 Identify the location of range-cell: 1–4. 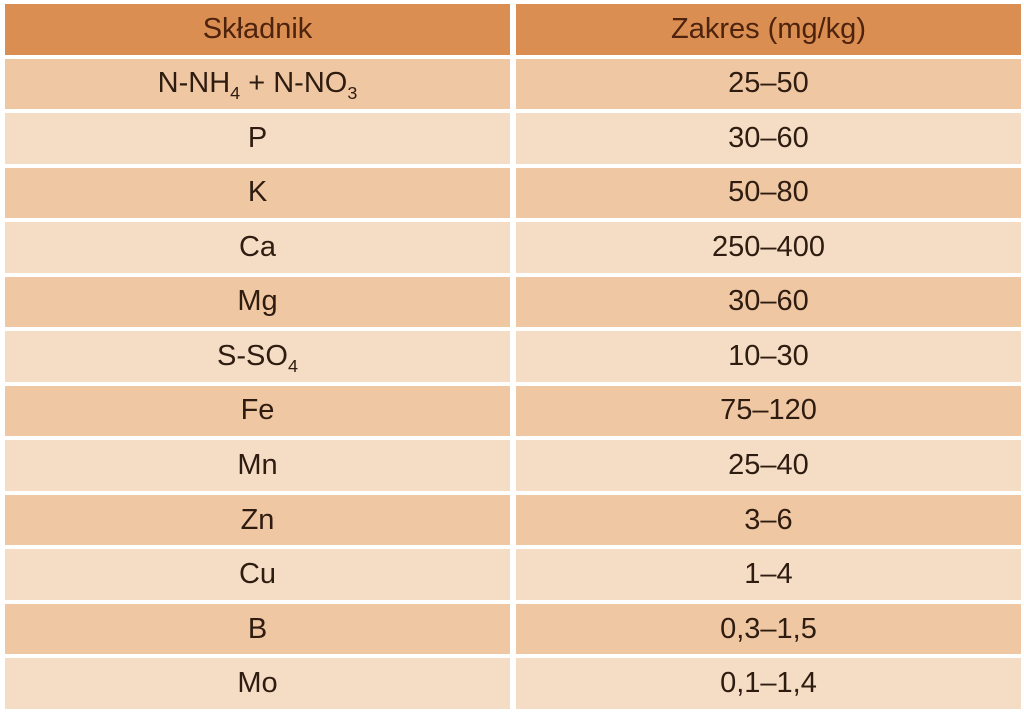
(768, 574).